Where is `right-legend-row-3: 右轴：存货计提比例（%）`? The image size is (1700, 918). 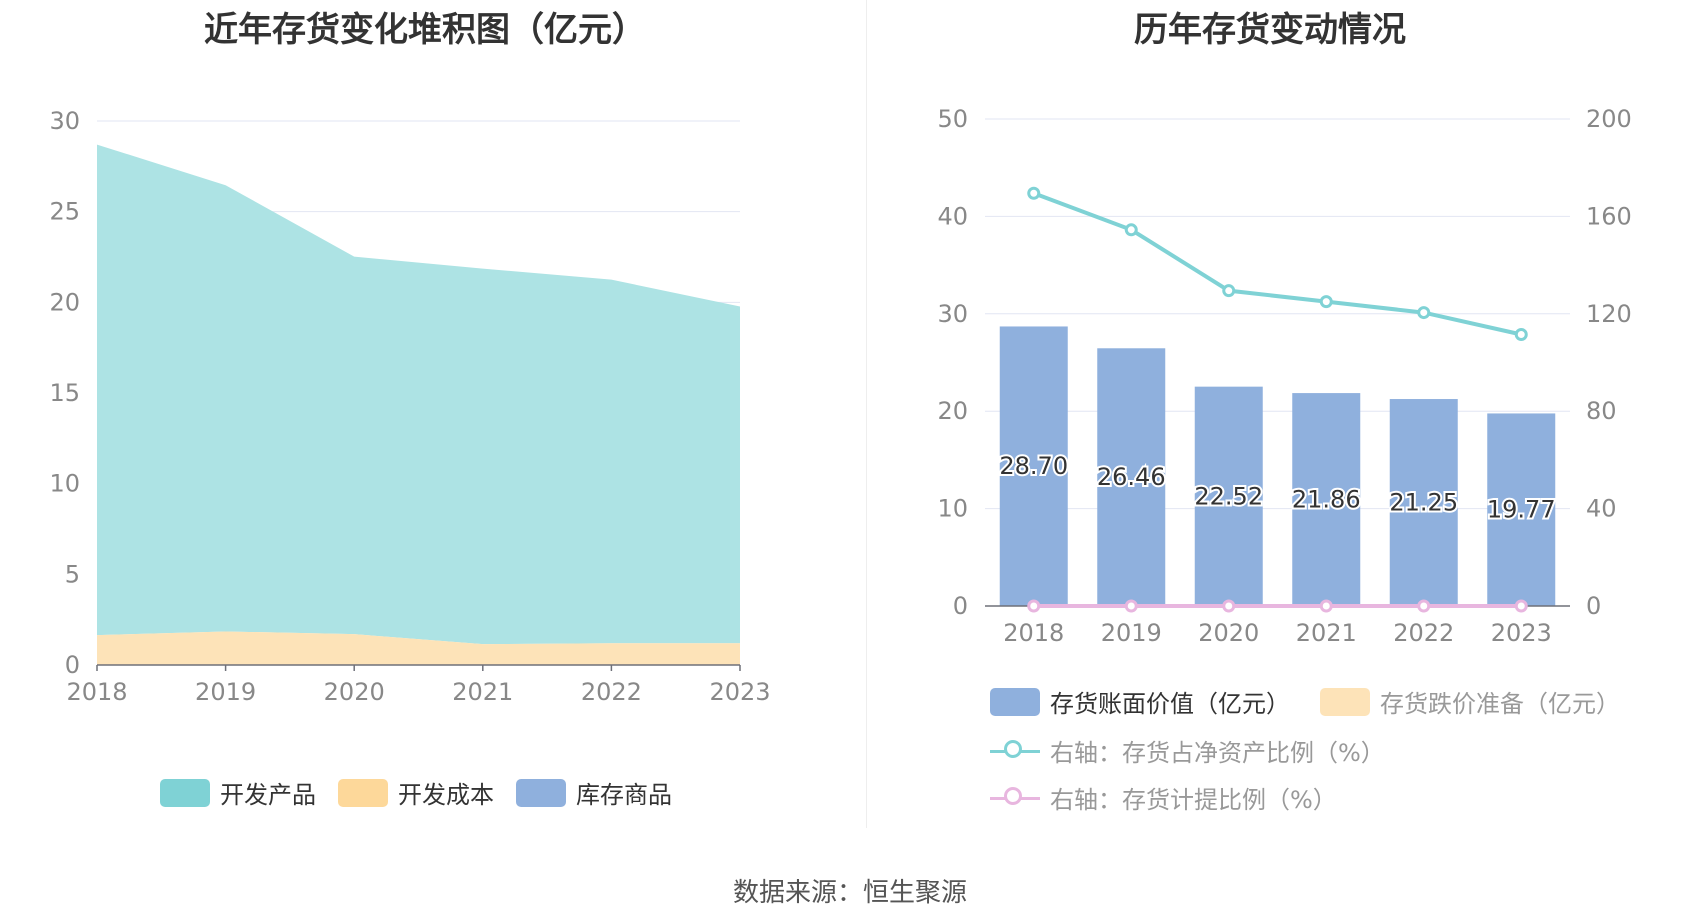
right-legend-row-3: 右轴：存货计提比例（%） is located at coordinates (1178, 797).